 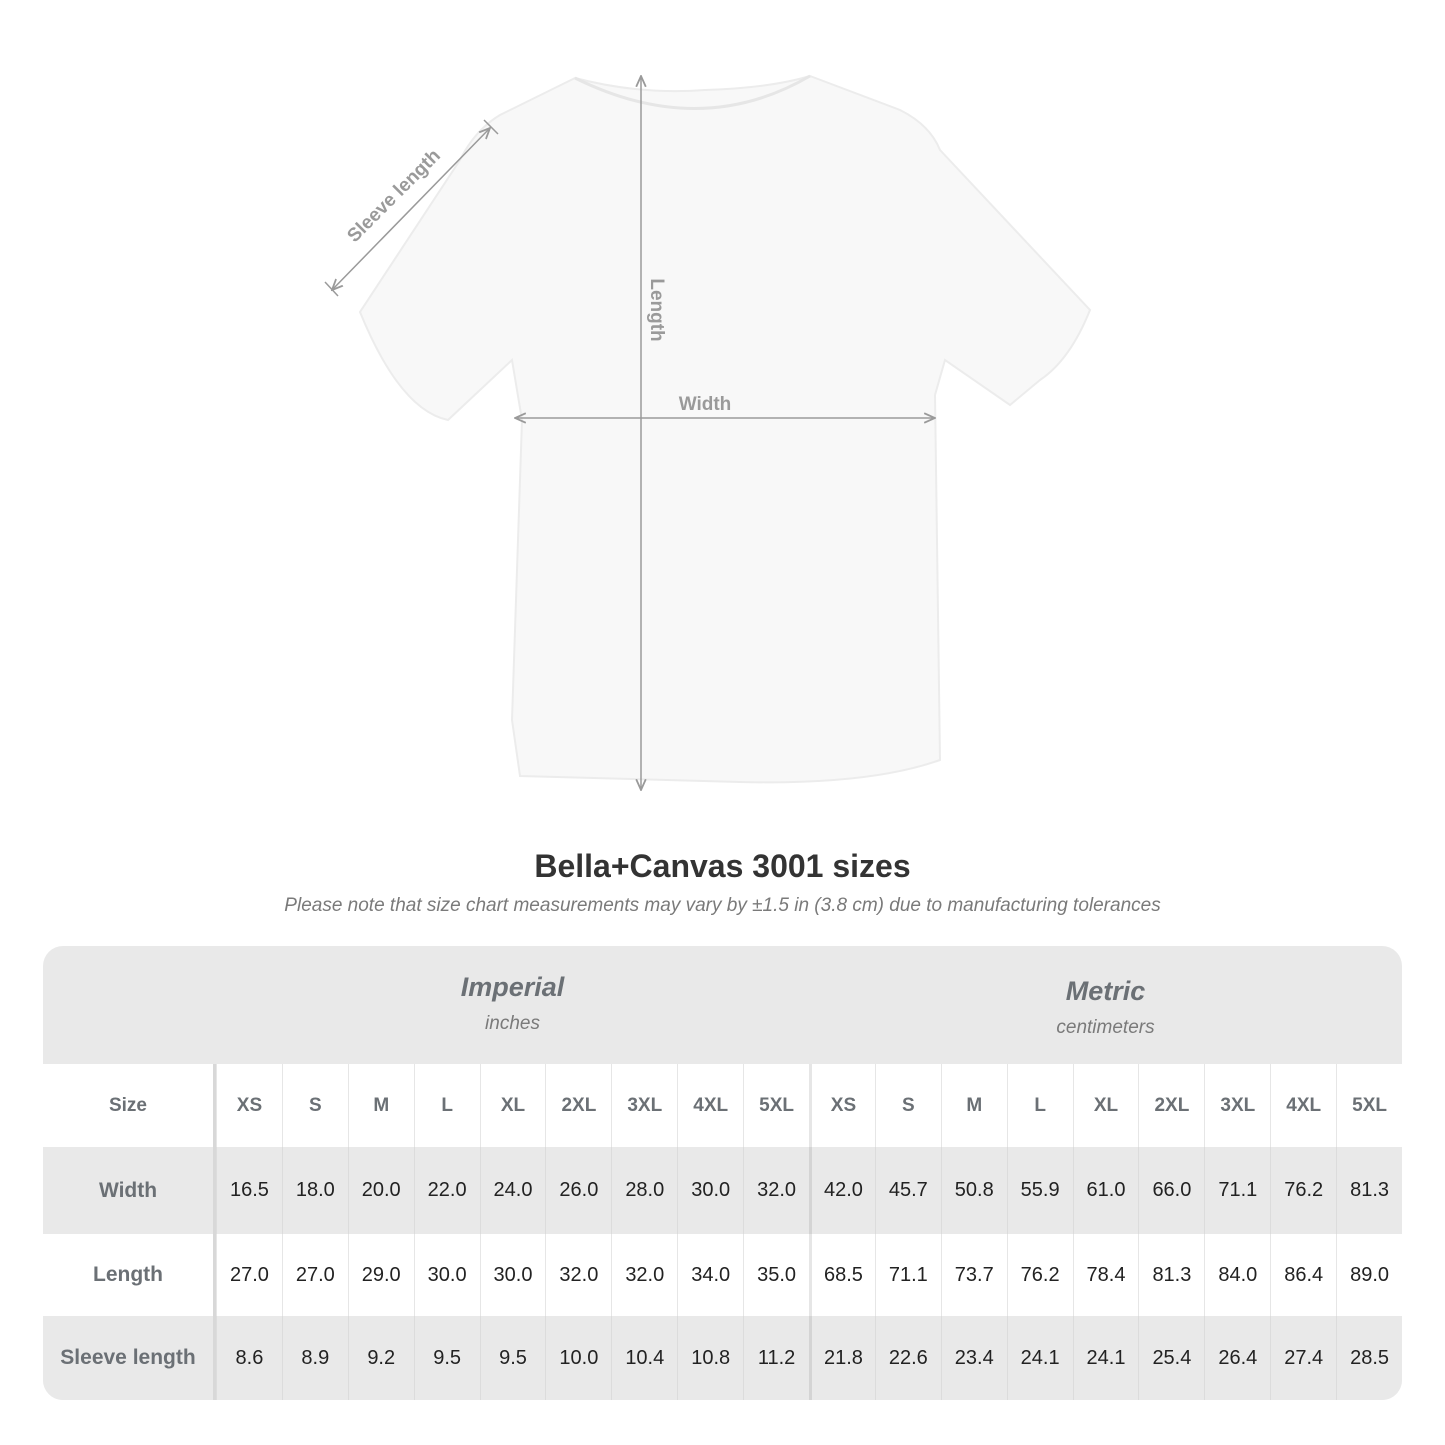 I want to click on table-cell: 73.7, so click(x=973, y=1275).